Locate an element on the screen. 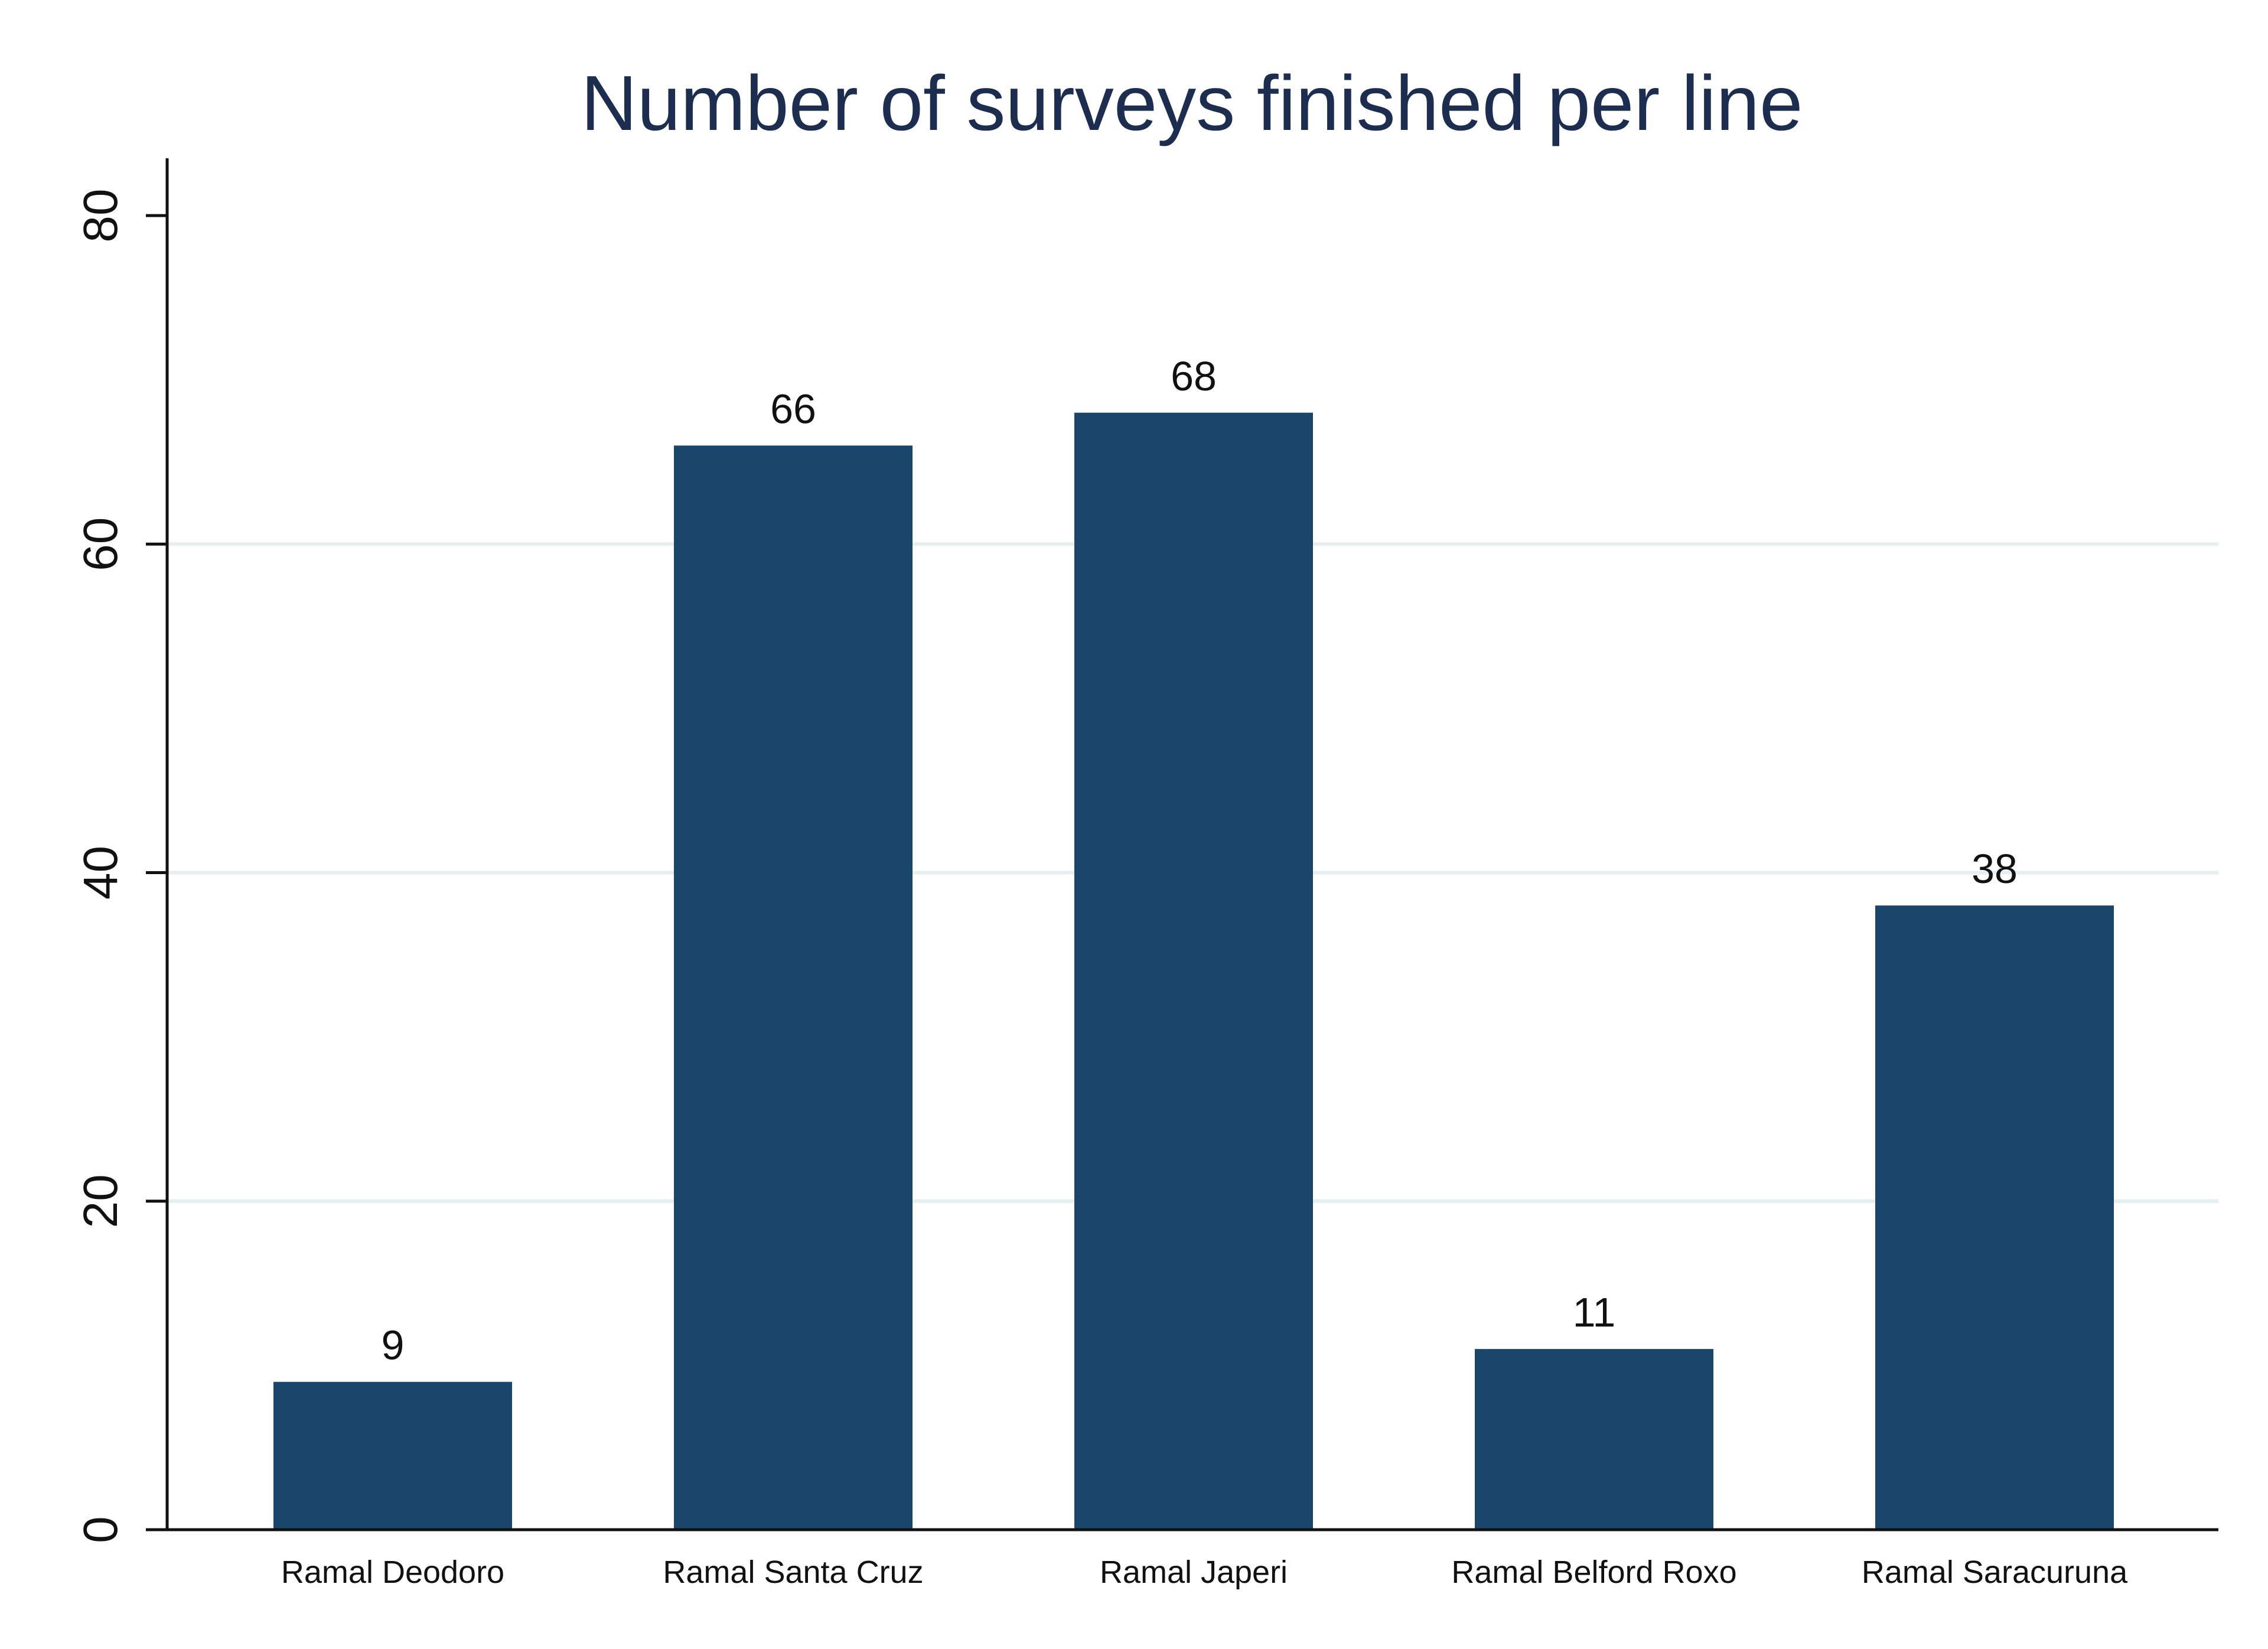  data-label-3: 68 is located at coordinates (1194, 376).